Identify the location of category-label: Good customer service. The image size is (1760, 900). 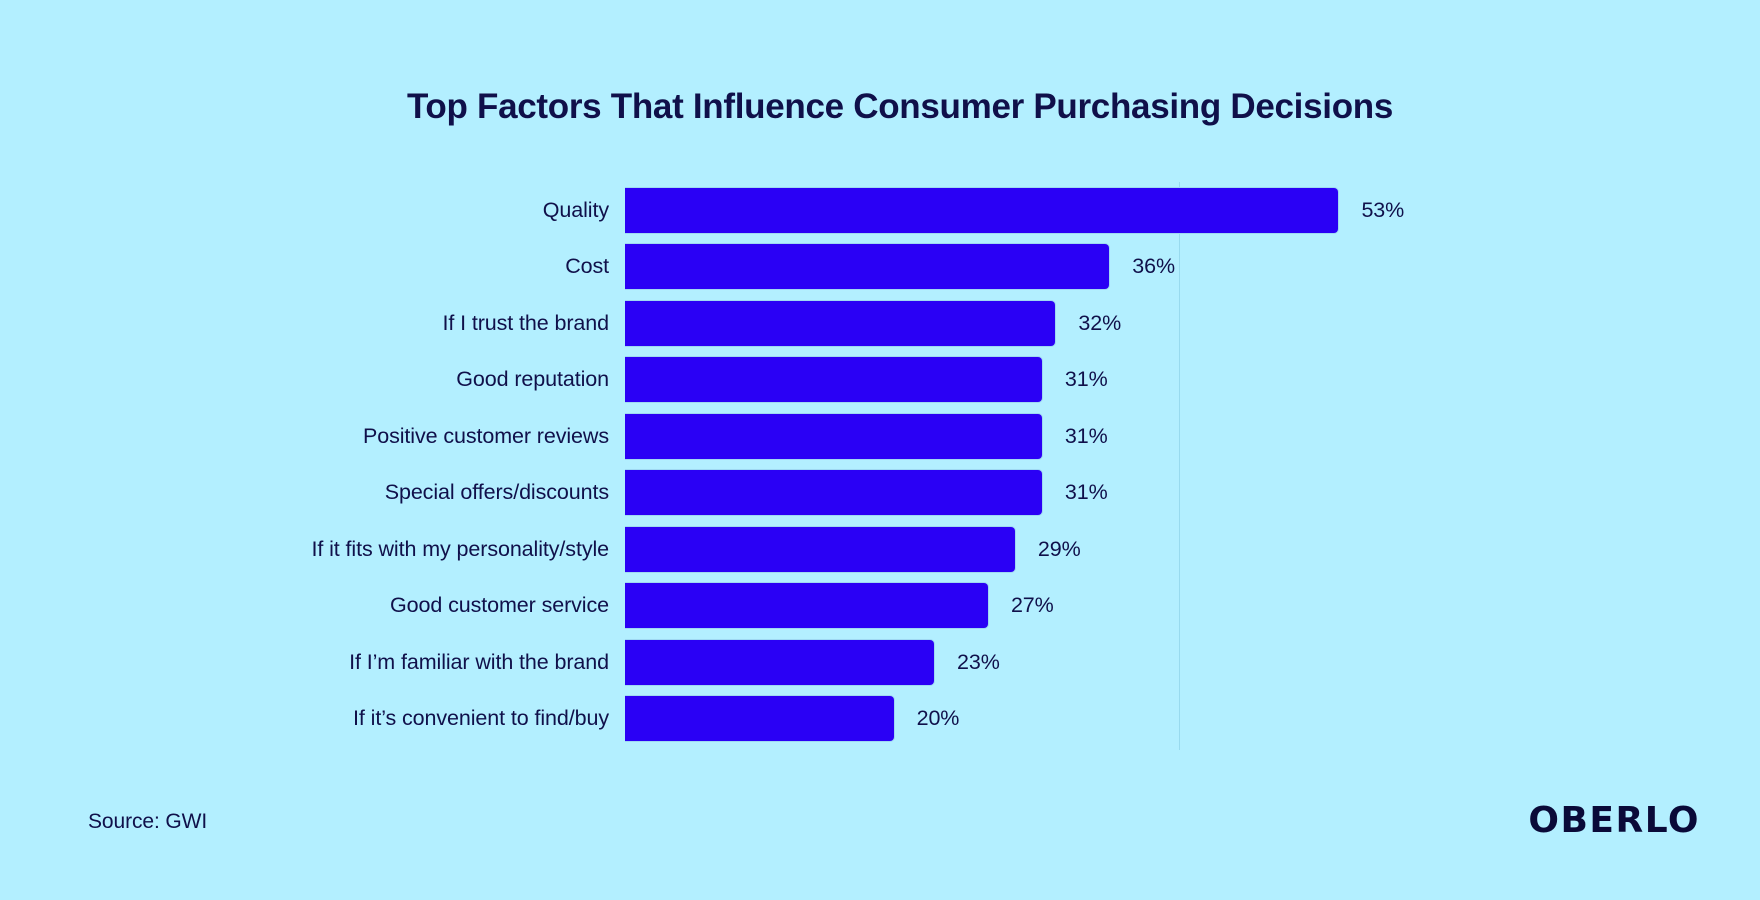
(499, 605).